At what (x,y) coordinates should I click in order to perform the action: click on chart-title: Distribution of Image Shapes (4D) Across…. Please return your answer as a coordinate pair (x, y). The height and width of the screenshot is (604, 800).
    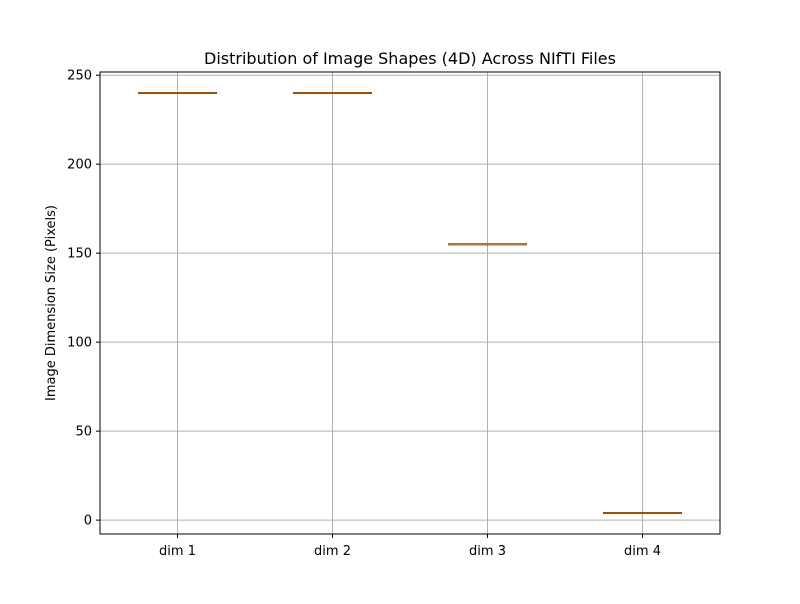
    Looking at the image, I should click on (410, 58).